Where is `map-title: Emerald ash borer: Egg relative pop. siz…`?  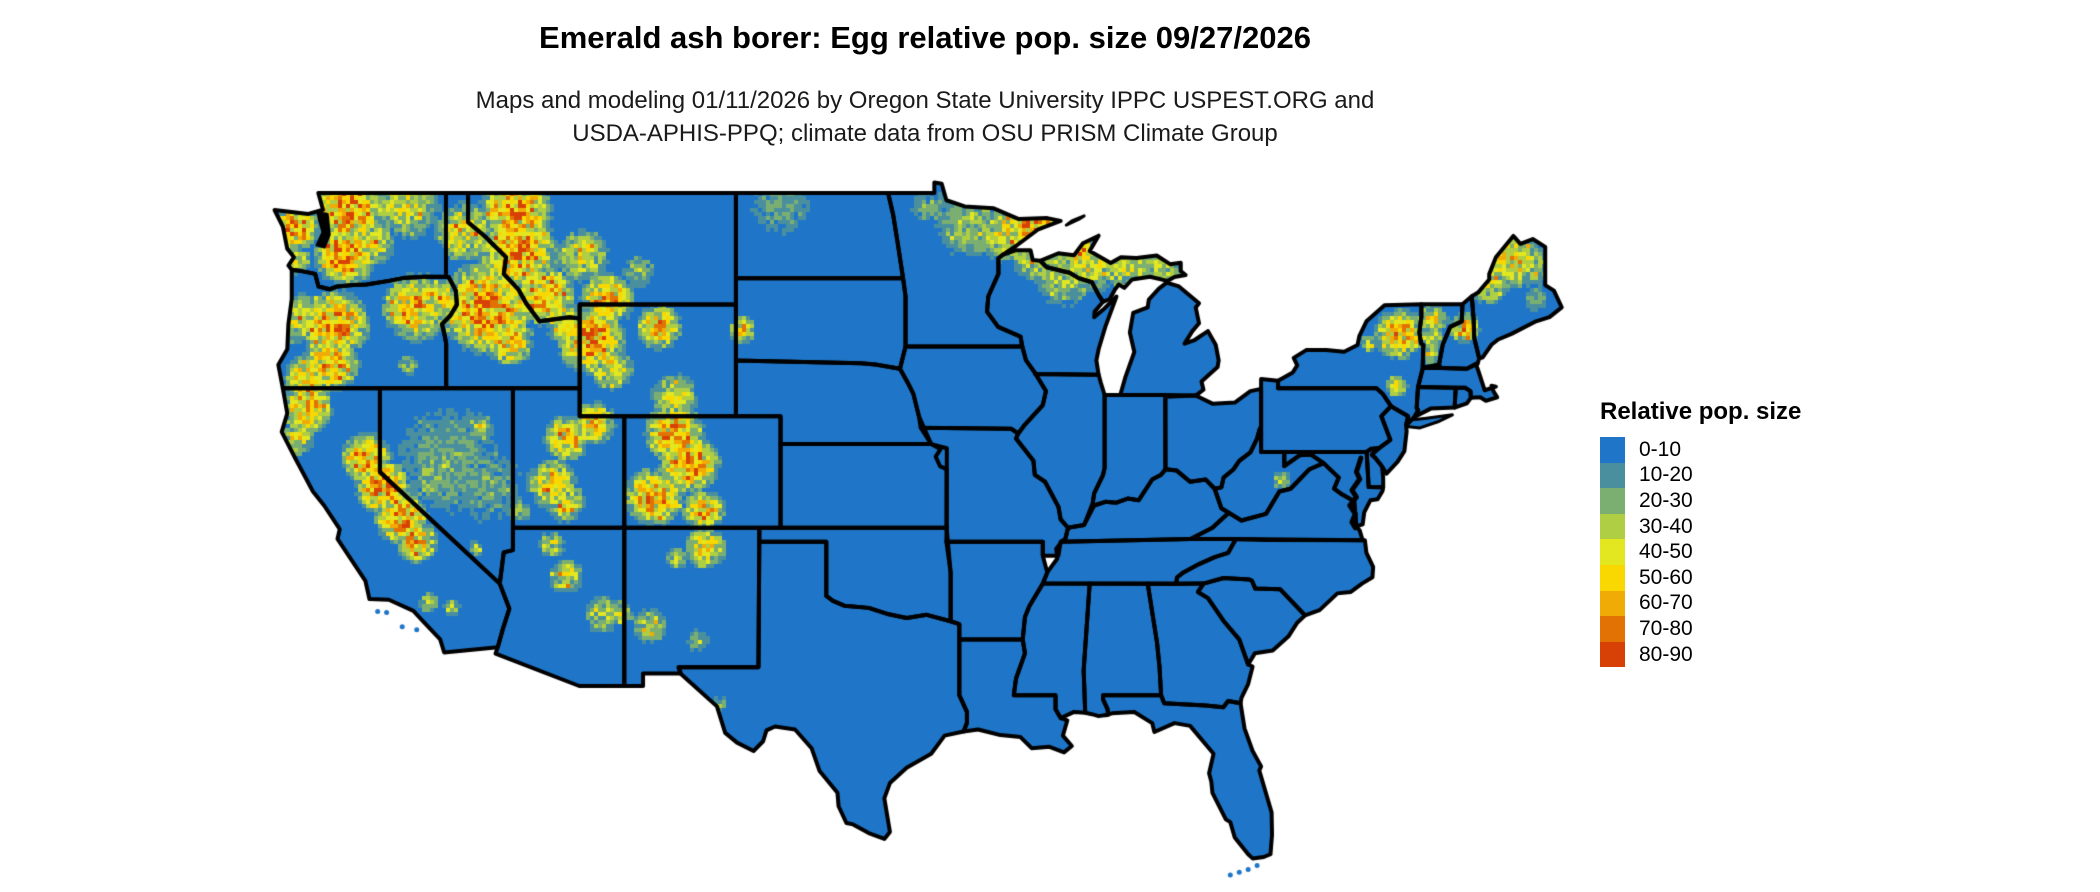 map-title: Emerald ash borer: Egg relative pop. siz… is located at coordinates (925, 37).